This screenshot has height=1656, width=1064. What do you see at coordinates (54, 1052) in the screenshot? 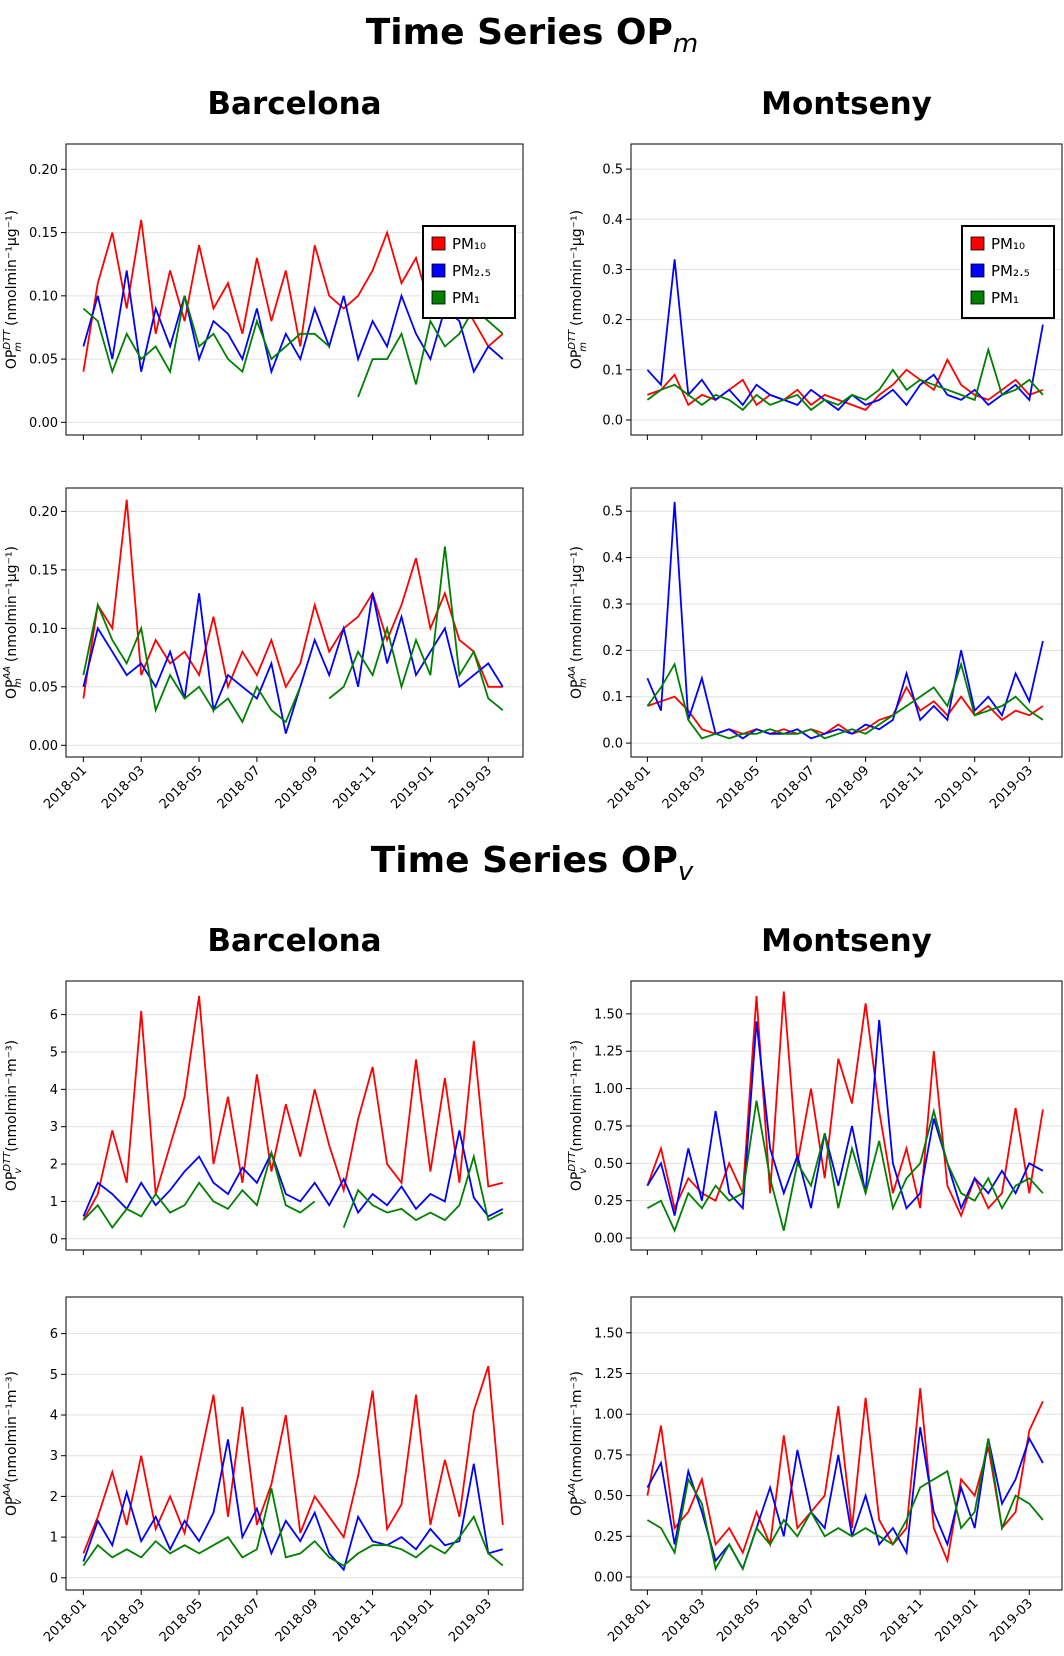
I see `y-tick-label: 5` at bounding box center [54, 1052].